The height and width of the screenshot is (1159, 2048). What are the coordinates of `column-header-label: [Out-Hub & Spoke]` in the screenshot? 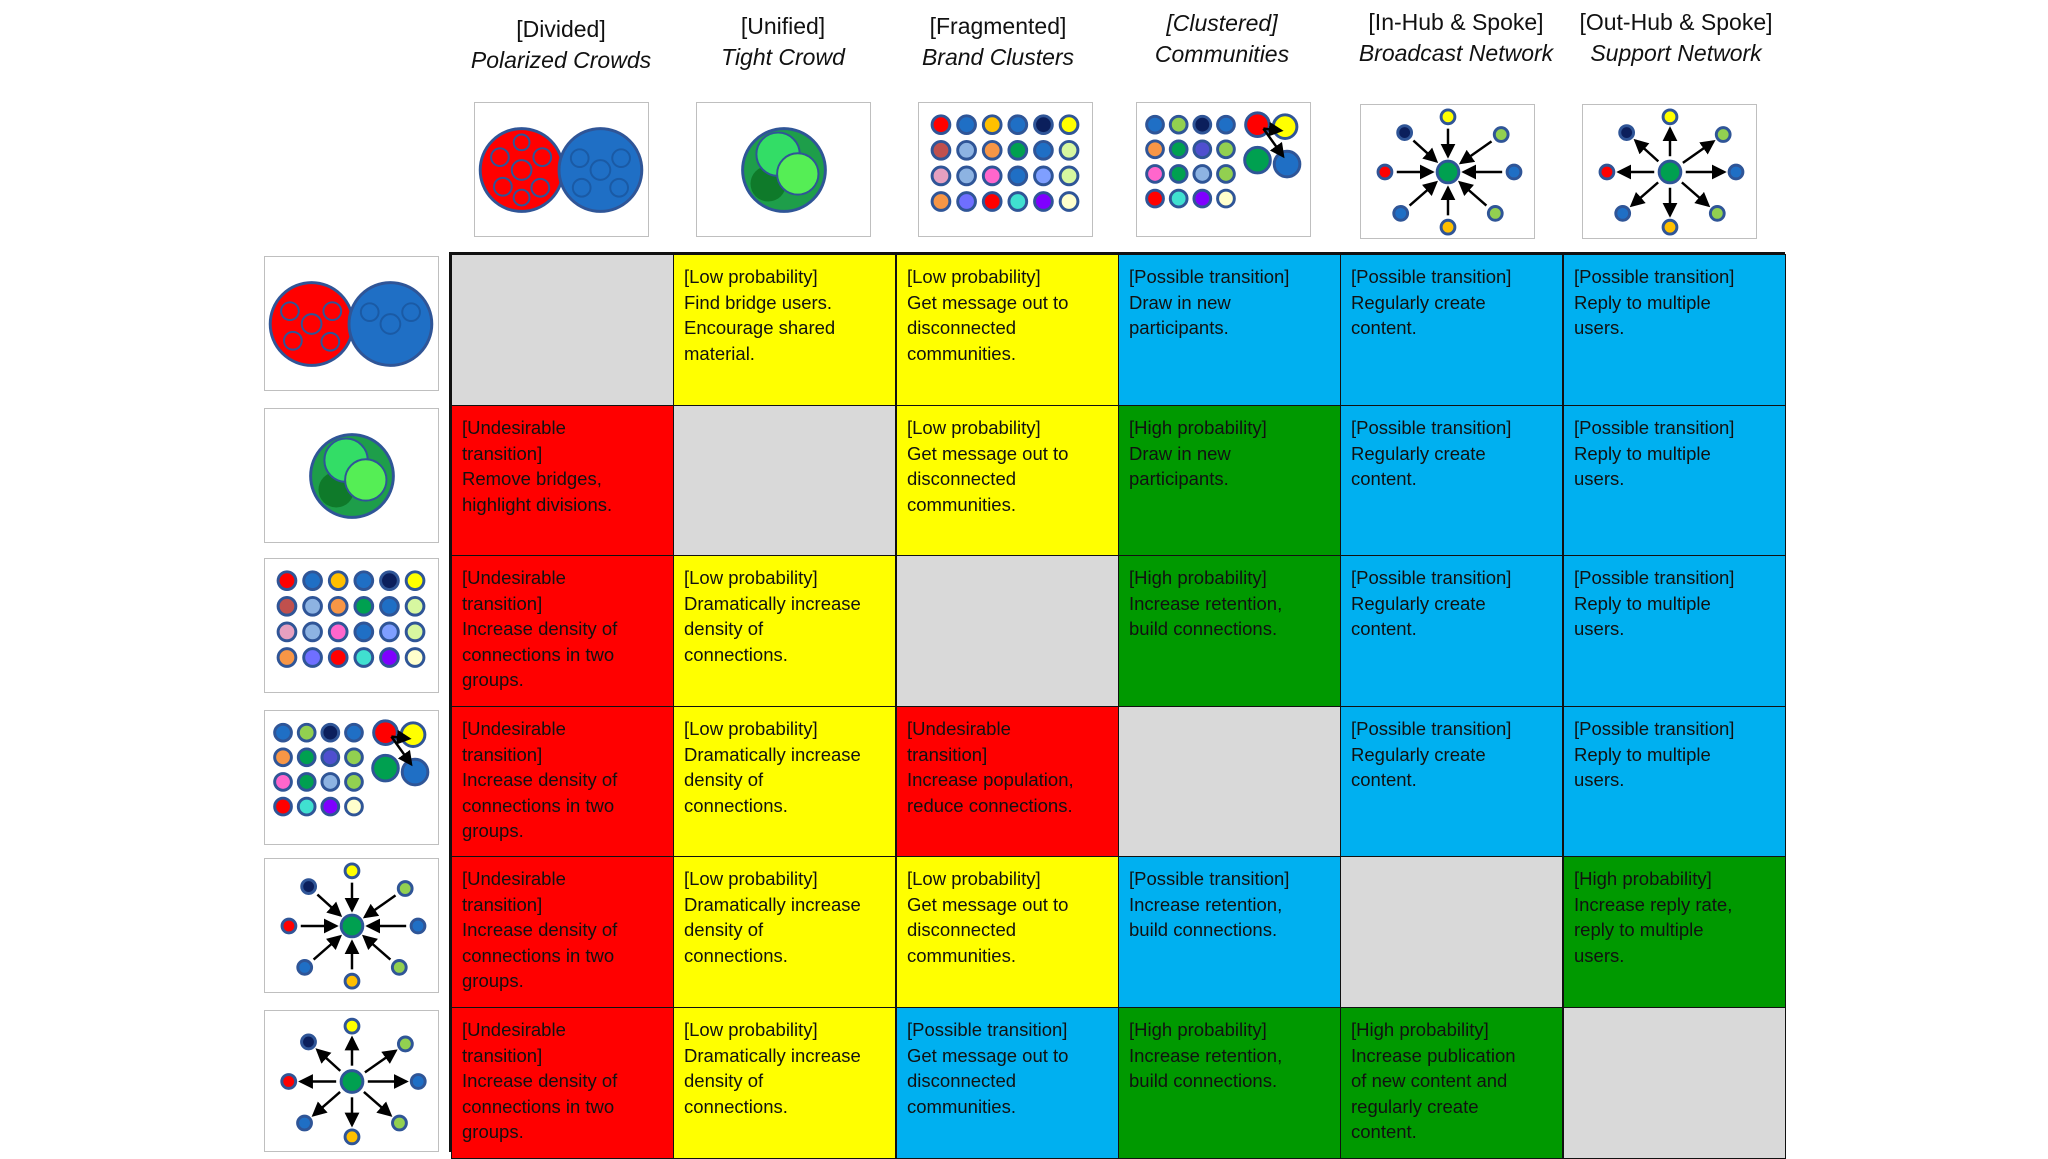 It's located at (1676, 22).